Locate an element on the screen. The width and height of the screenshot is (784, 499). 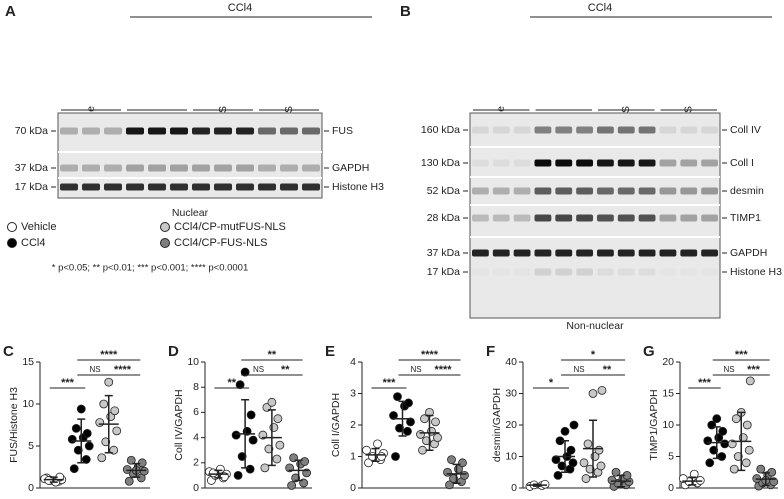
band-label: TIMP1 is located at coordinates (745, 218).